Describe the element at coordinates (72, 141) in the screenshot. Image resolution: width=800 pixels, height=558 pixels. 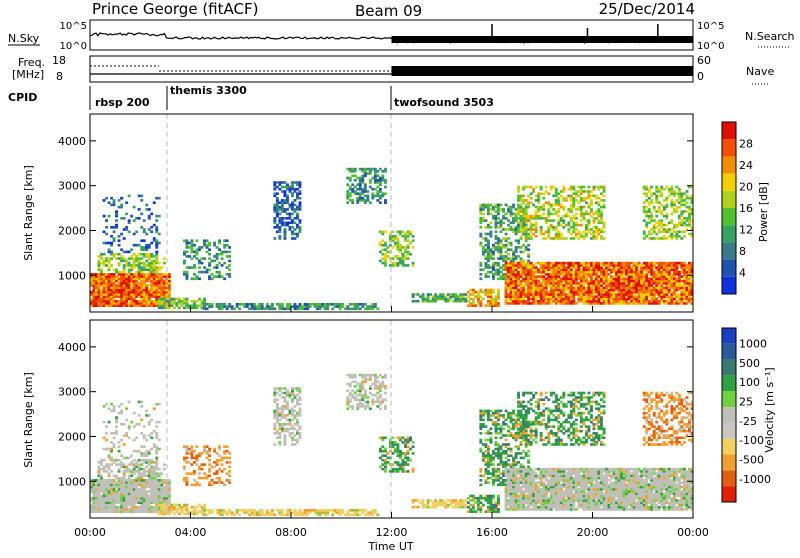
I see `y-tick-label-0-3: 4000` at that location.